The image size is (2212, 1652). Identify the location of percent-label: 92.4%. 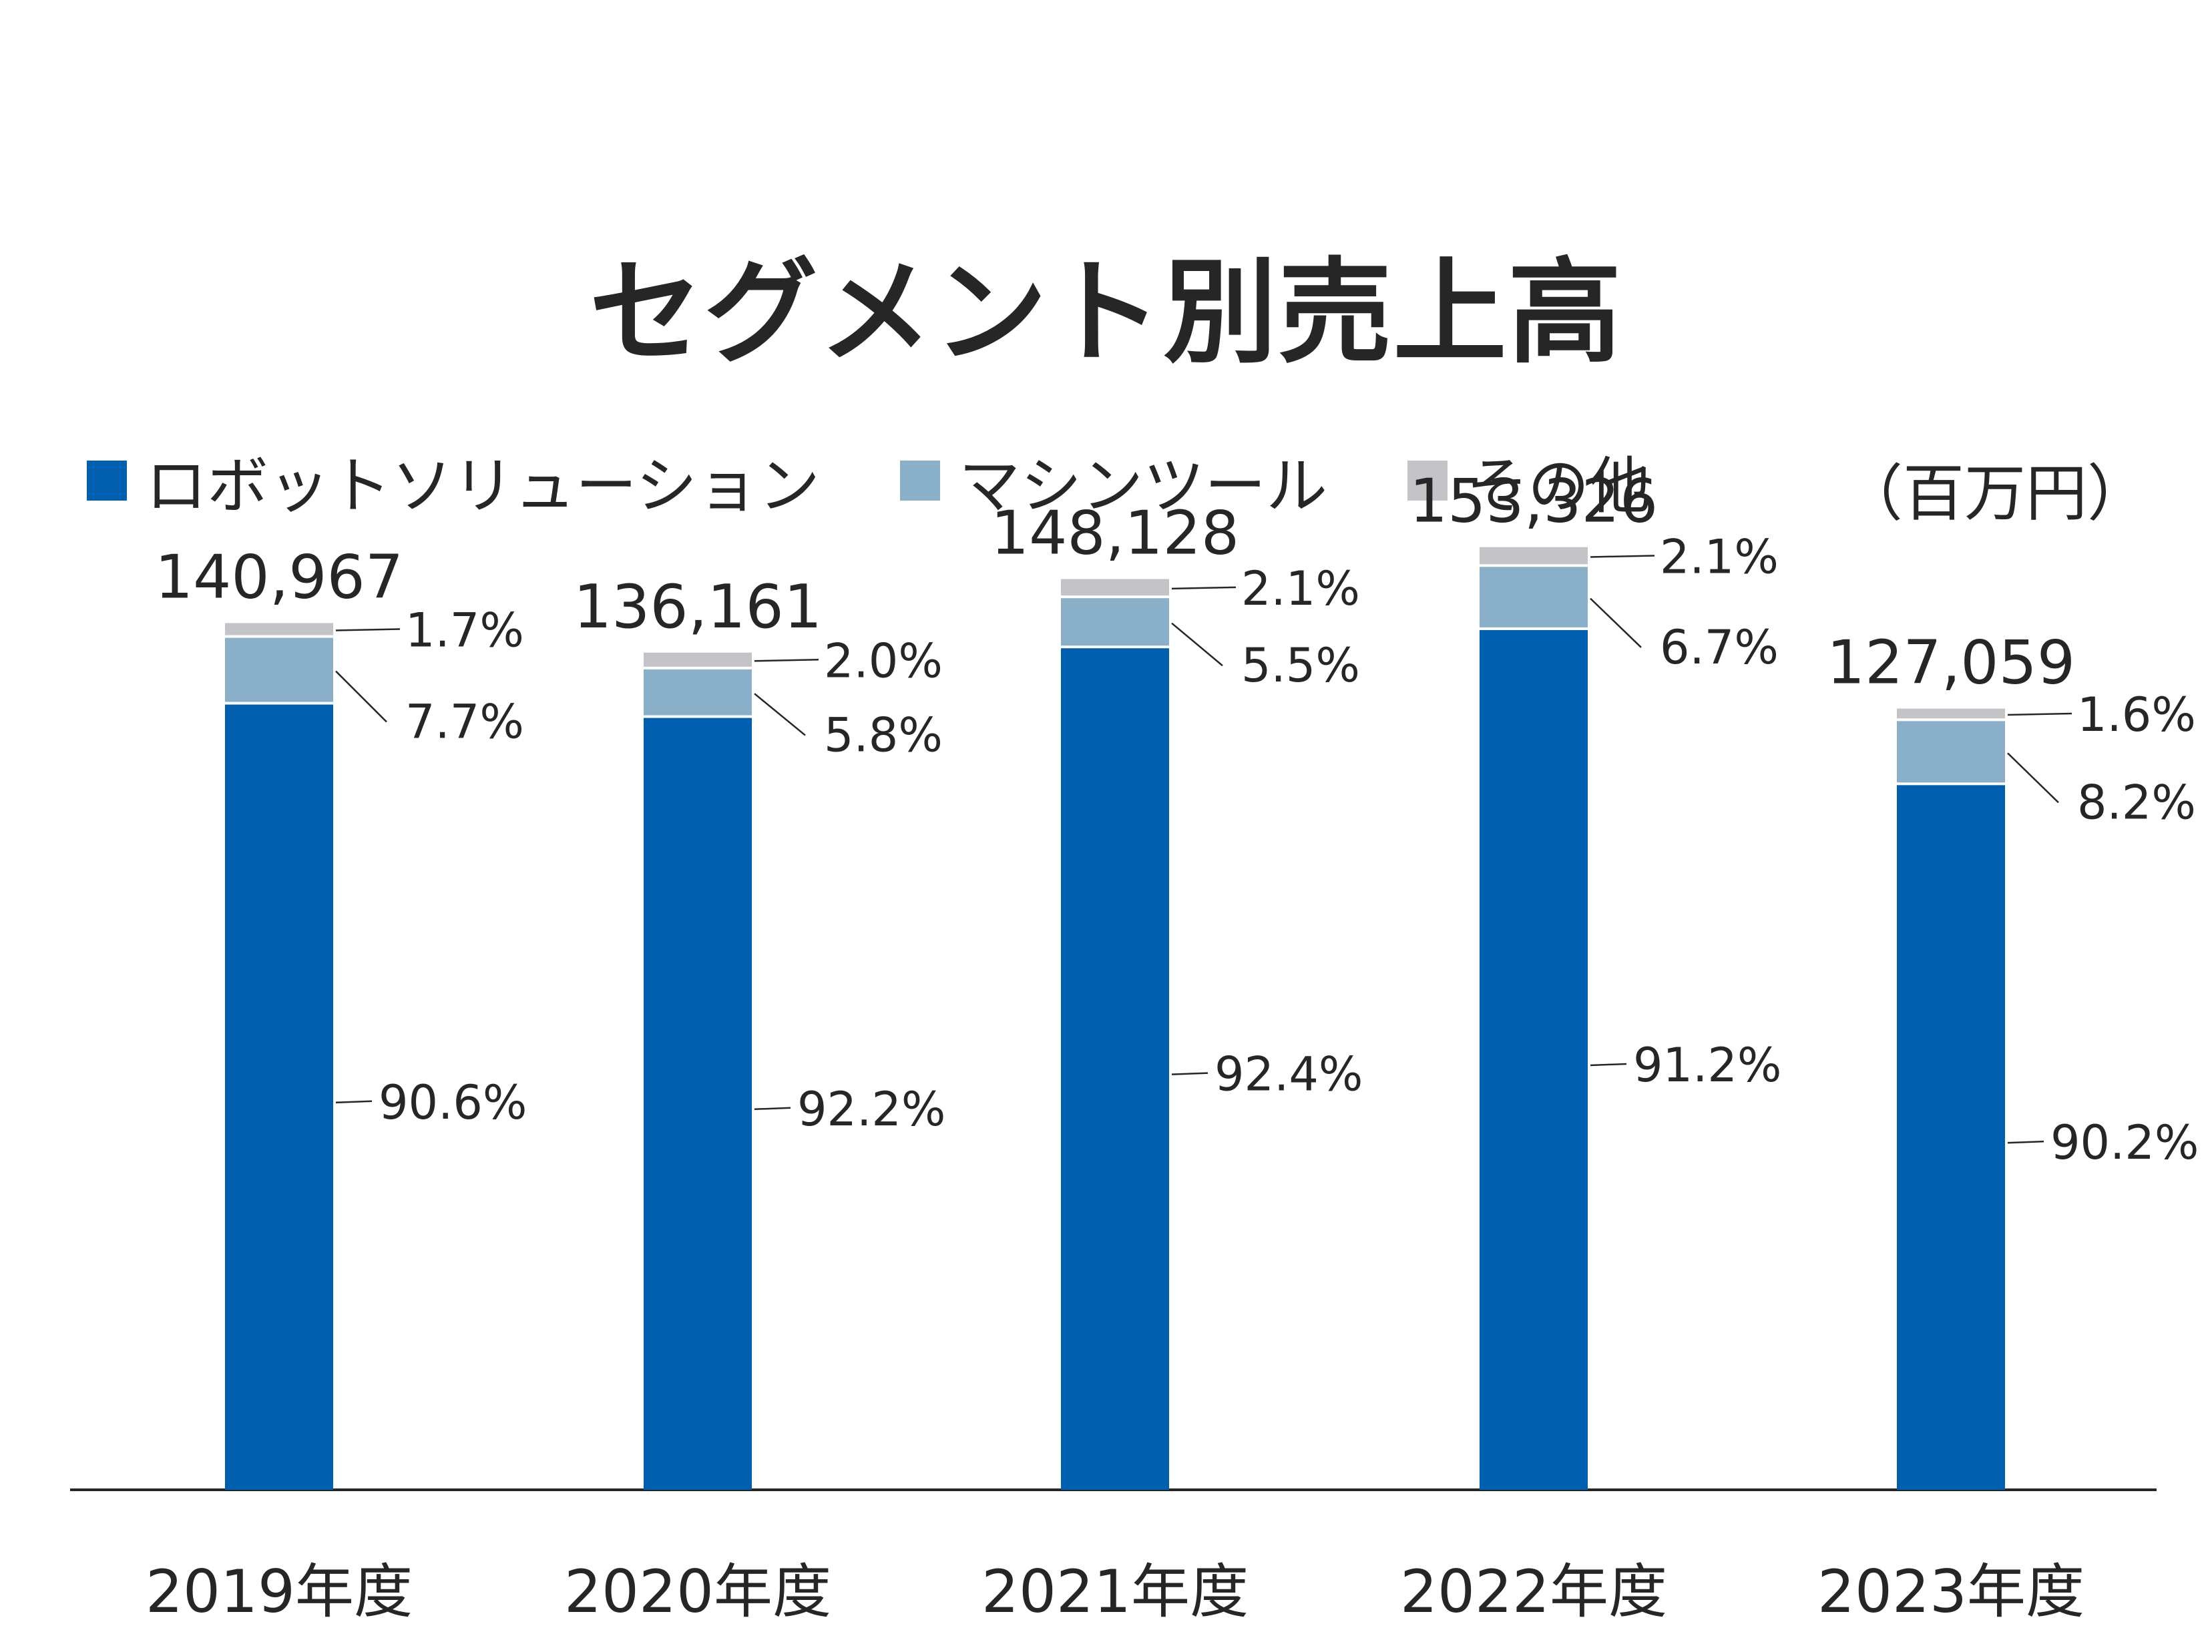
(1288, 1074).